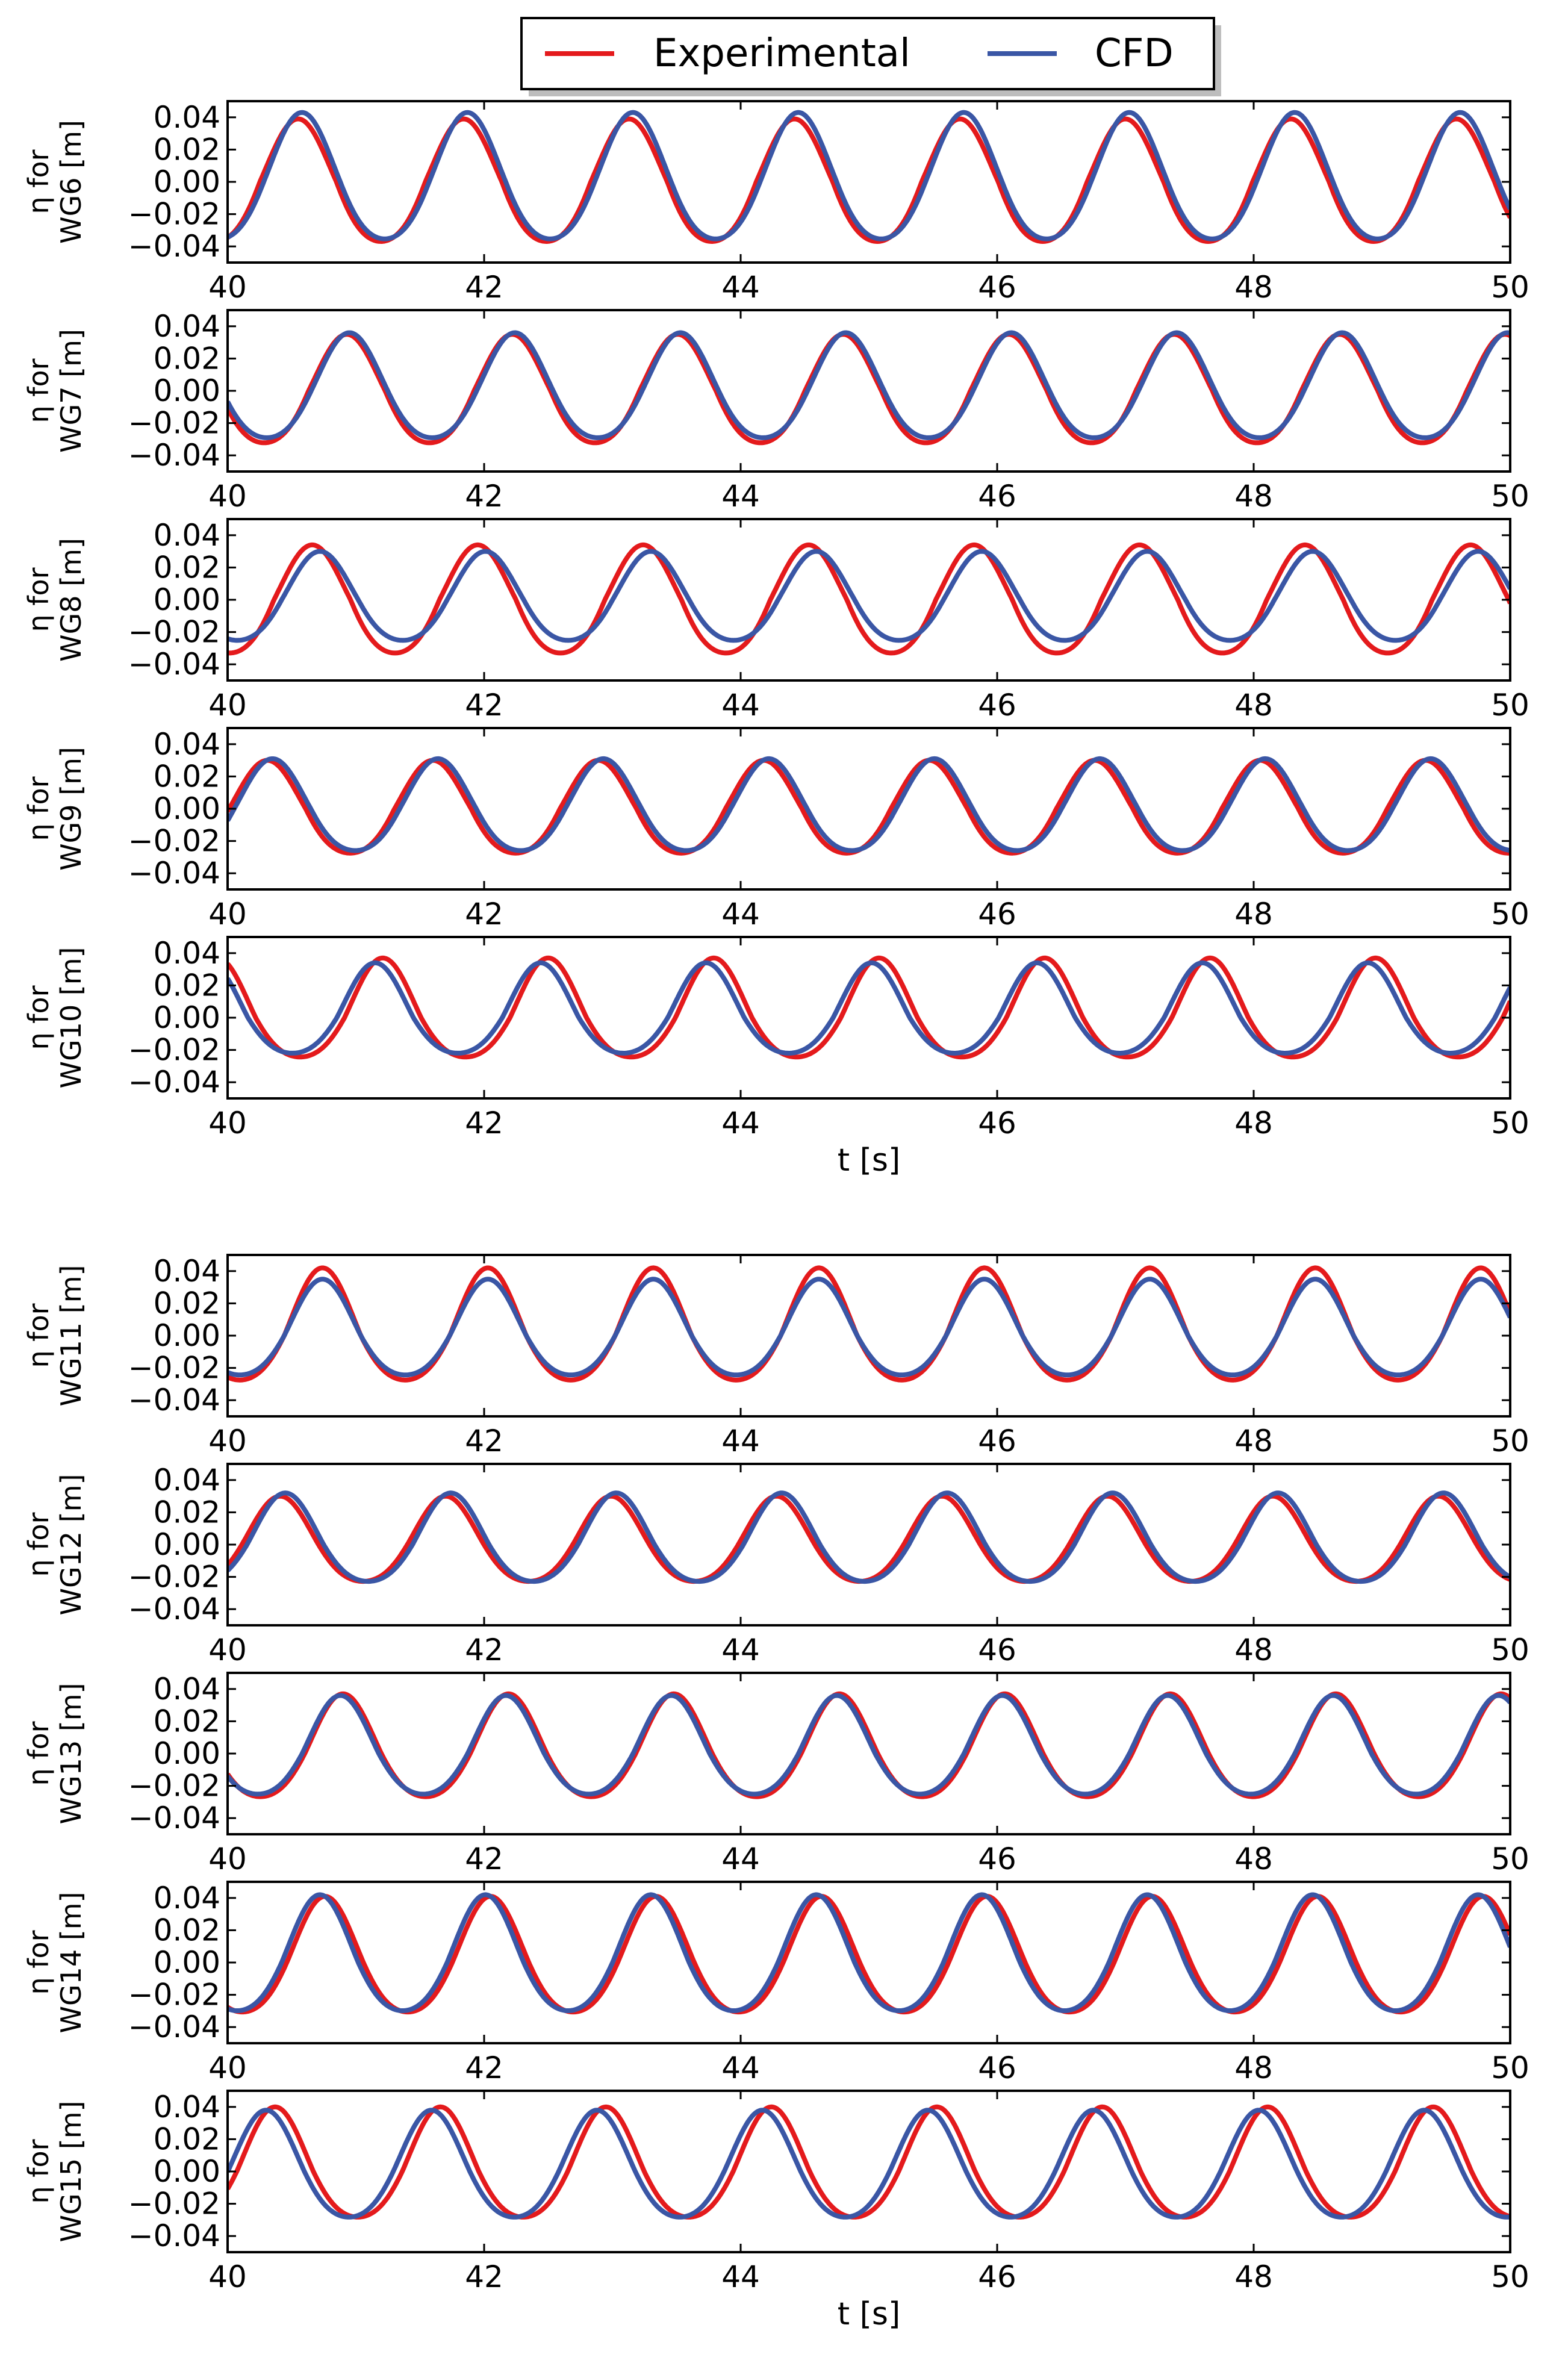  What do you see at coordinates (71, 182) in the screenshot?
I see `y-axis-label-line2: WG6 [m]` at bounding box center [71, 182].